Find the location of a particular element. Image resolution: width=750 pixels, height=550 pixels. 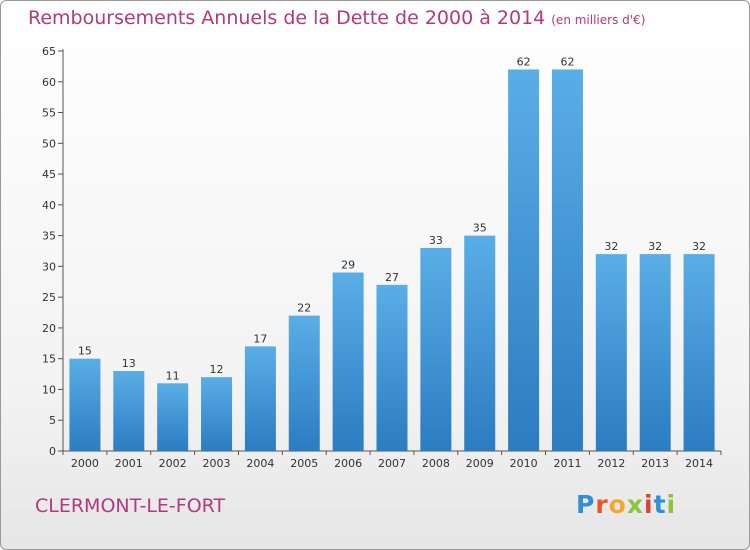

proxiti-logo: Proxiti is located at coordinates (626, 504).